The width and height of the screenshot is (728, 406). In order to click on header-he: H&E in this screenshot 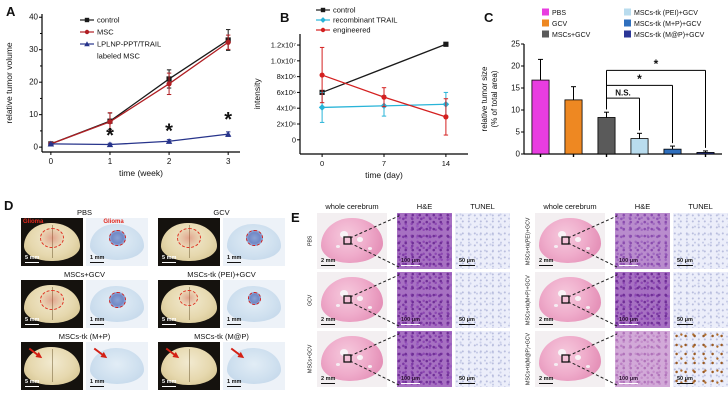, I will do `click(424, 206)`.